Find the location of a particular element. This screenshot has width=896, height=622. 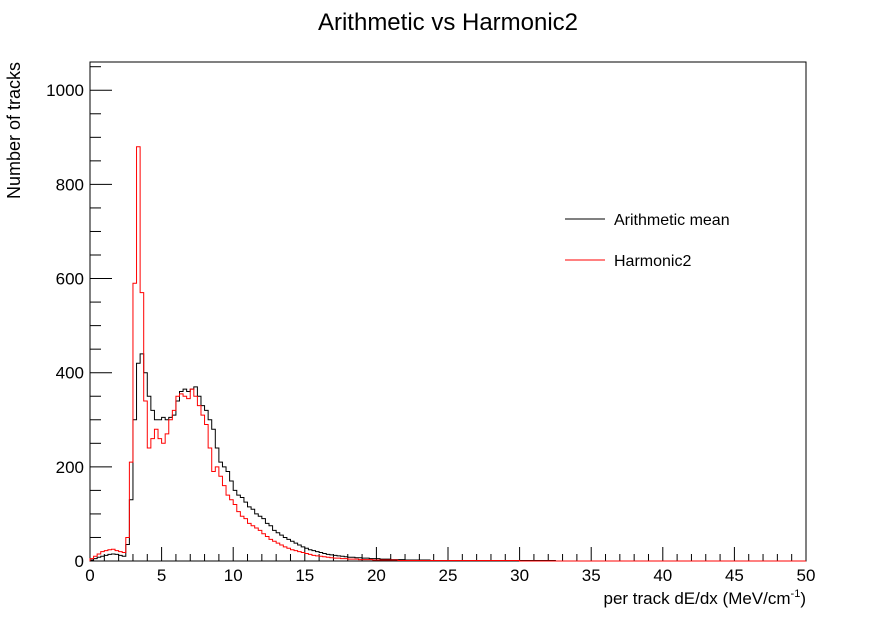

x-tick-label: 30 is located at coordinates (519, 575).